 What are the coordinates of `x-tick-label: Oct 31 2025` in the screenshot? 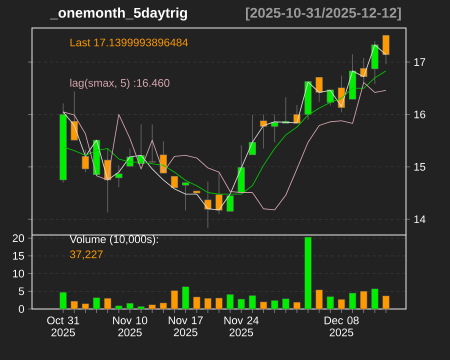 It's located at (63, 326).